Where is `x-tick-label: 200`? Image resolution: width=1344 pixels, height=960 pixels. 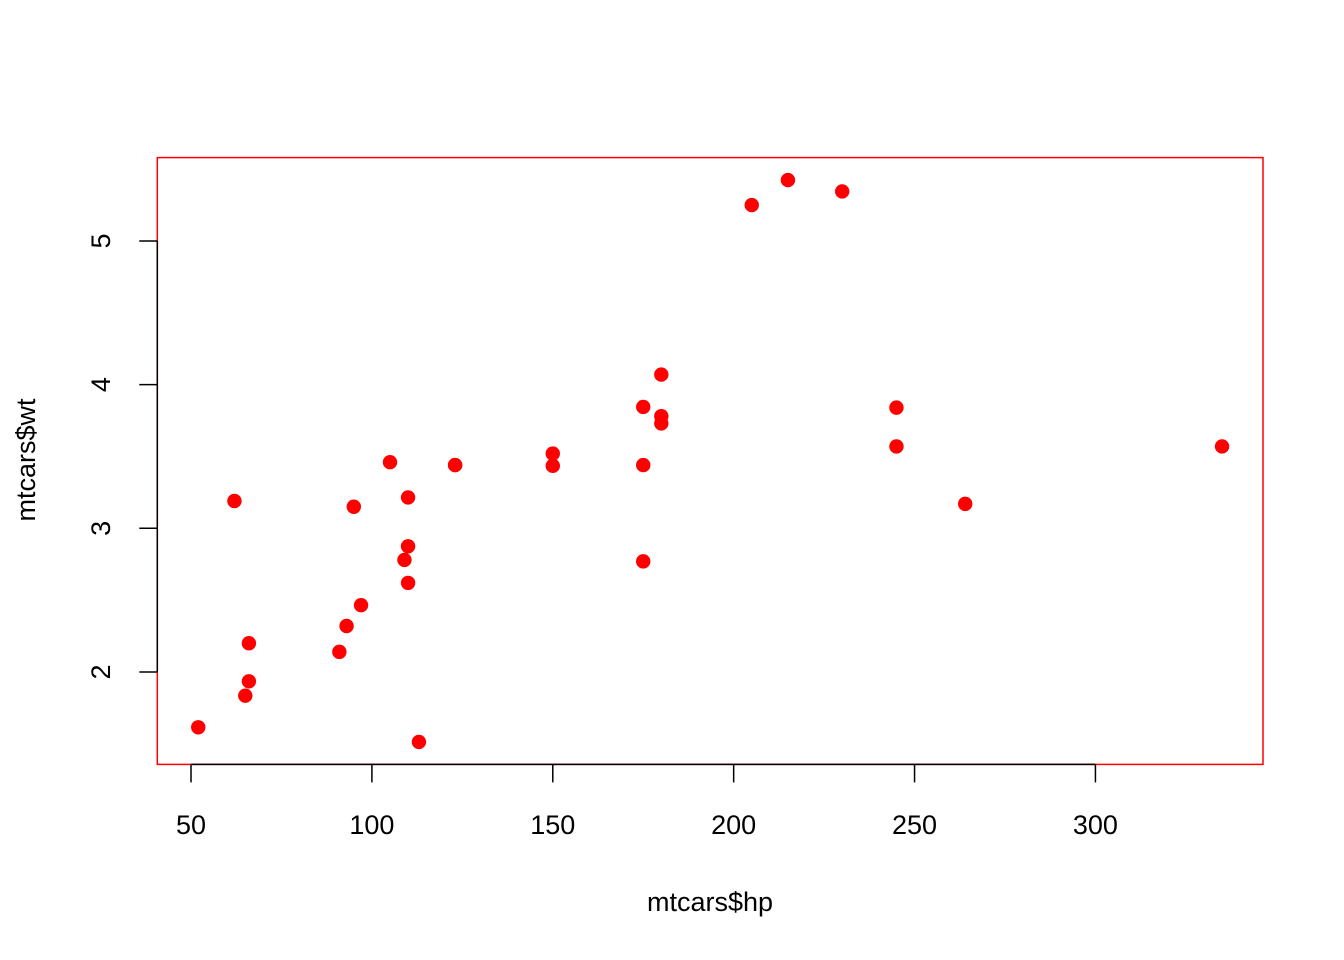 x-tick-label: 200 is located at coordinates (733, 825).